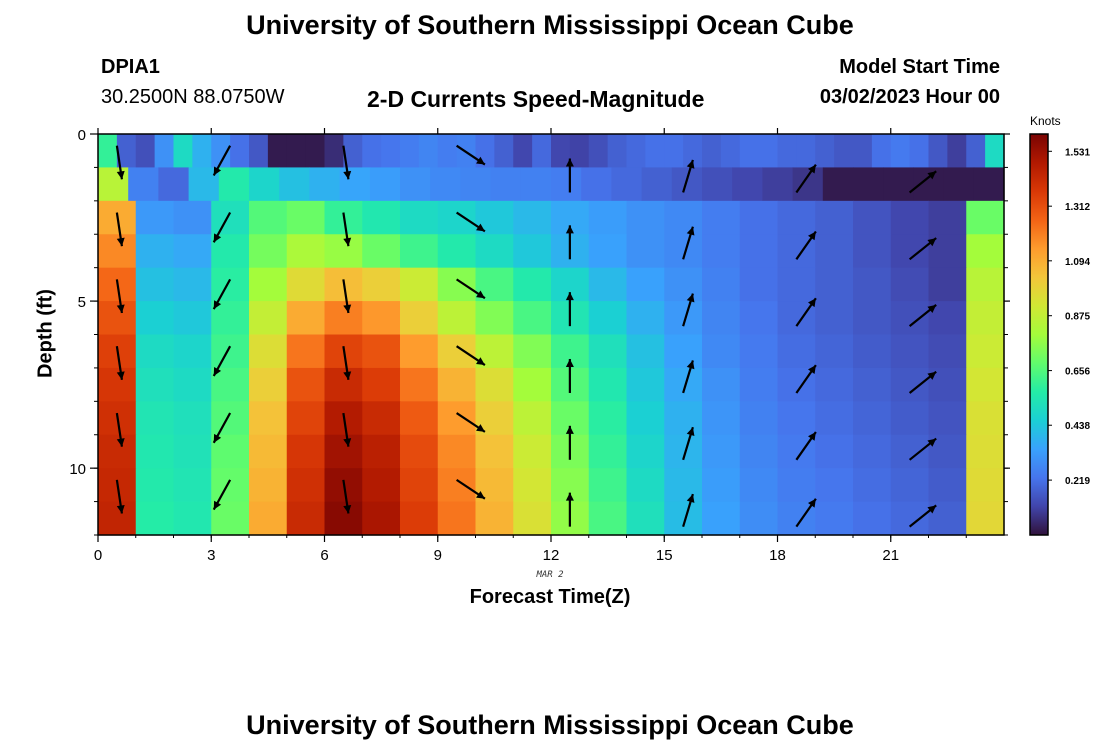 The width and height of the screenshot is (1100, 750). Describe the element at coordinates (1045, 121) in the screenshot. I see `colorbar-unit: Knots` at that location.